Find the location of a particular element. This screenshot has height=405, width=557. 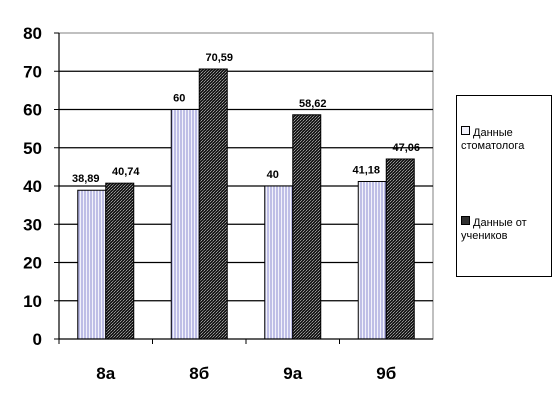

x-category-label: 9б is located at coordinates (386, 373).